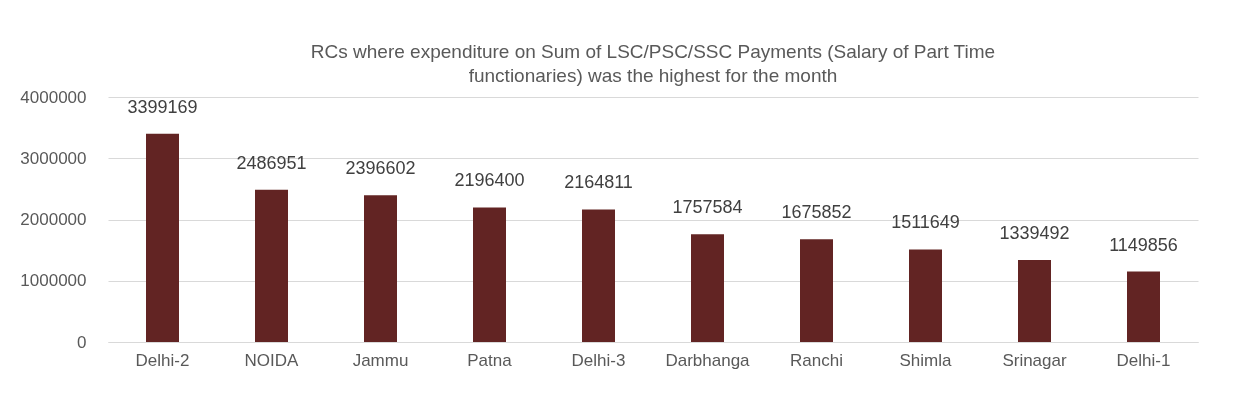 The width and height of the screenshot is (1248, 410). Describe the element at coordinates (925, 222) in the screenshot. I see `data-label: 1511649` at that location.